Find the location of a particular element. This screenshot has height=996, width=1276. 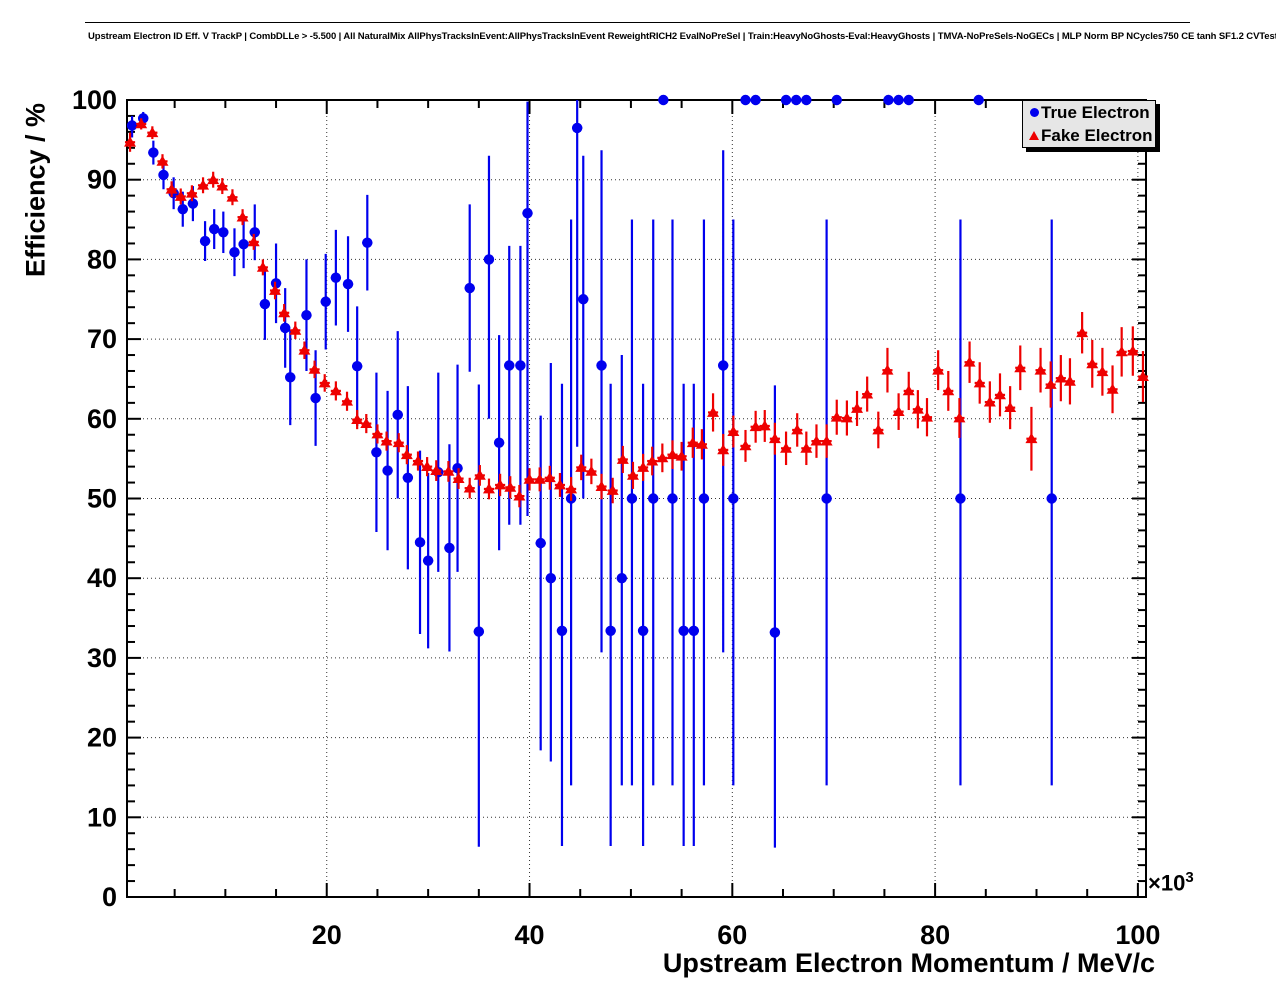

y-tick-label: 70 is located at coordinates (102, 339).